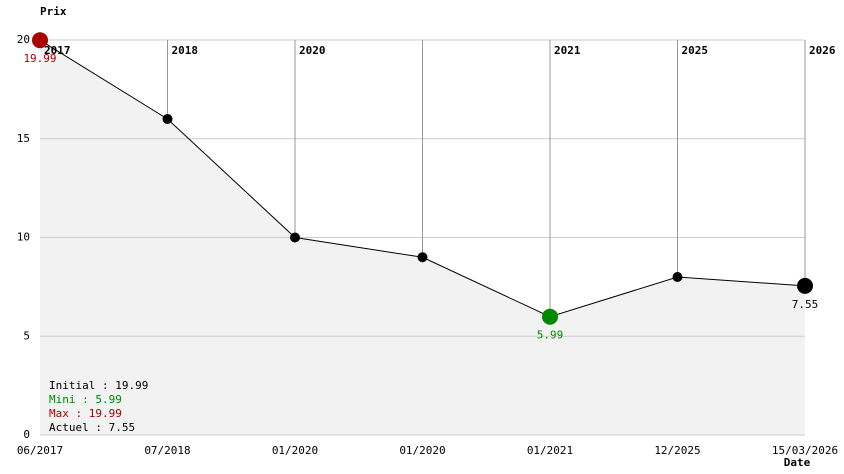 This screenshot has width=844, height=474. Describe the element at coordinates (677, 450) in the screenshot. I see `x-tick-label: 12/2025` at that location.